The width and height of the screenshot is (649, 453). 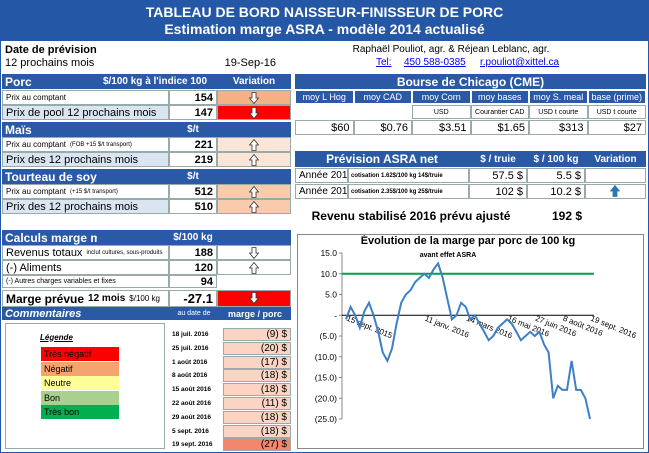 I want to click on row-label: Prix au comptant (FOB +15 $/t transport), so click(x=85, y=144).